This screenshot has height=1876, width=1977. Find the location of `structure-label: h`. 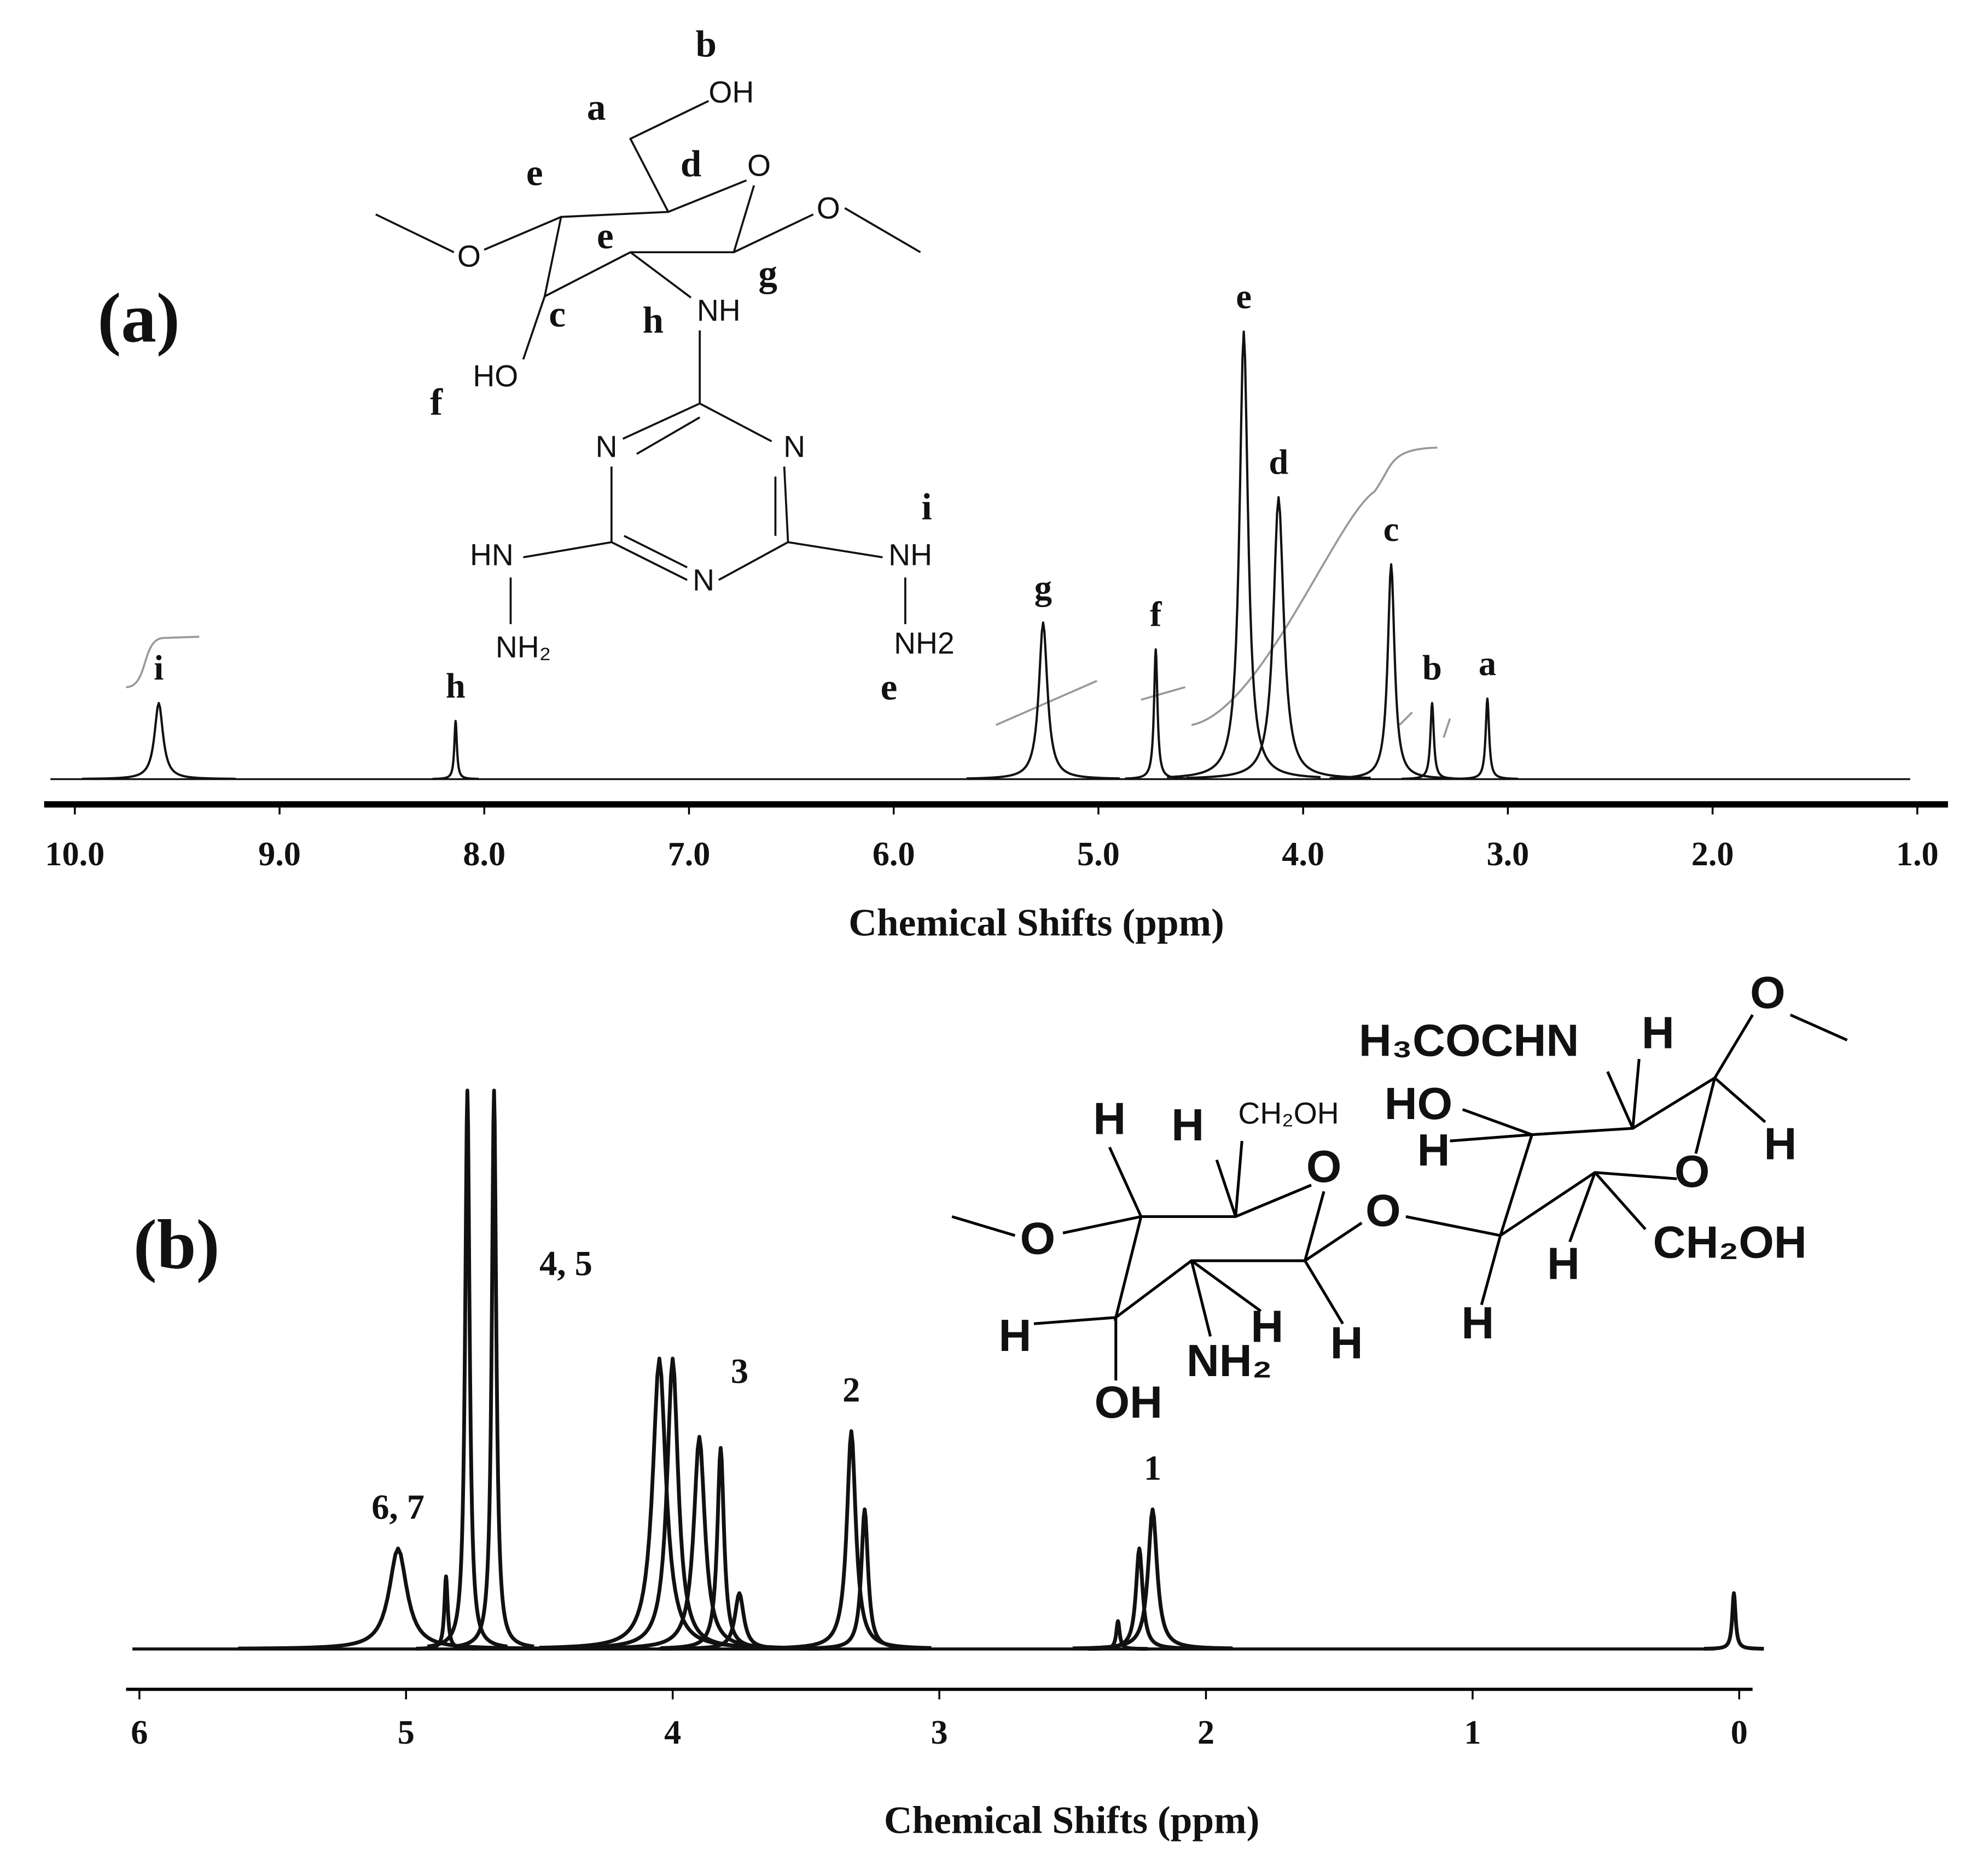

structure-label: h is located at coordinates (653, 320).